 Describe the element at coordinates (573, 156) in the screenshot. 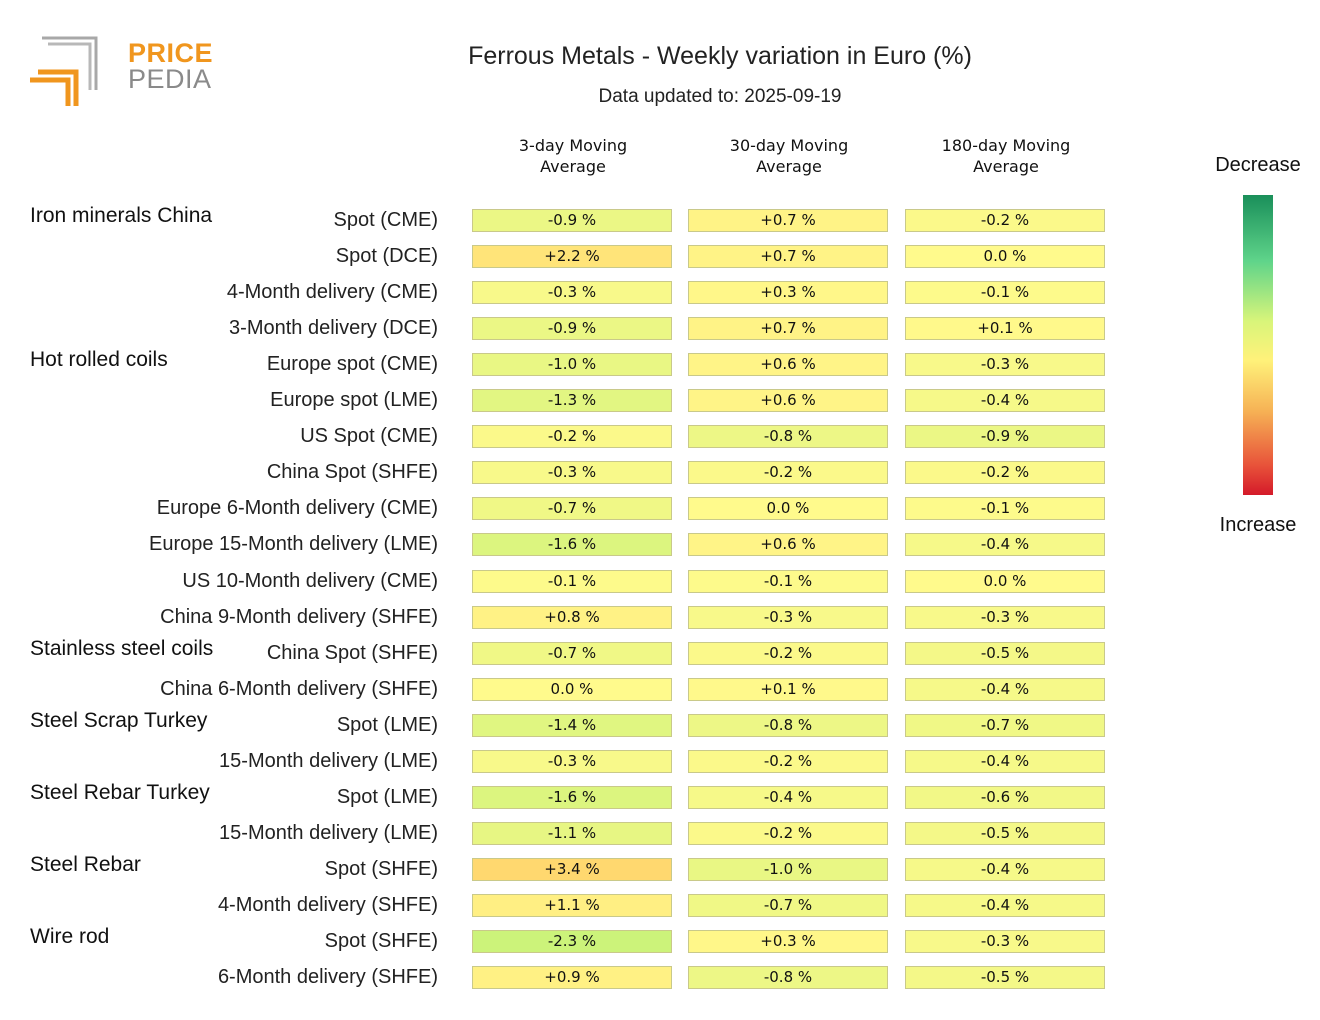

I see `column-header: 3-day Moving Average` at that location.